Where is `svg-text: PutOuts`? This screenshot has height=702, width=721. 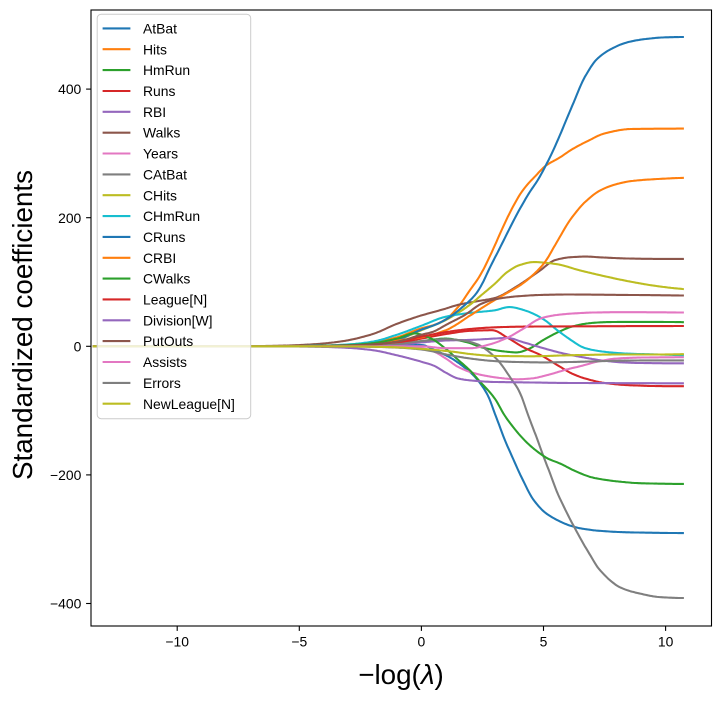
svg-text: PutOuts is located at coordinates (168, 341).